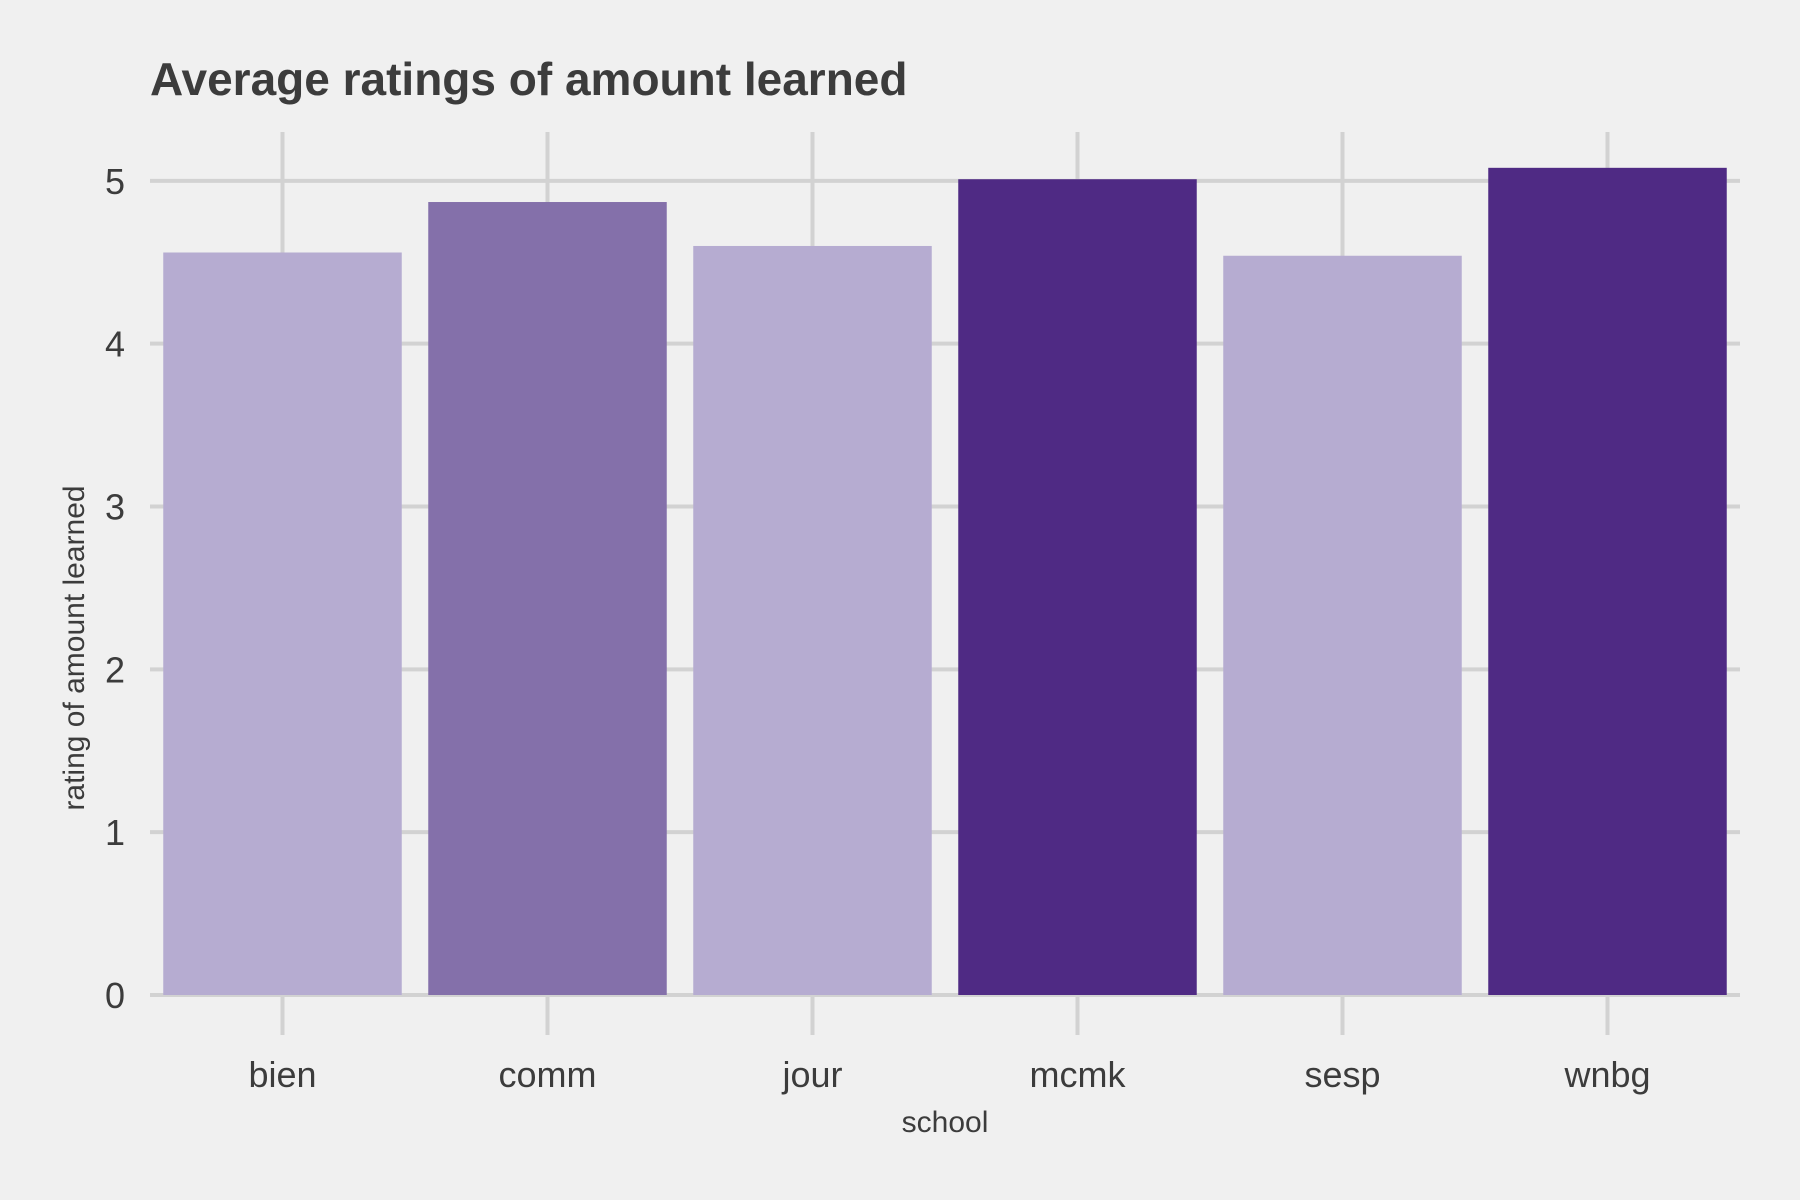 The image size is (1800, 1200). What do you see at coordinates (282, 624) in the screenshot?
I see `bar-bien` at bounding box center [282, 624].